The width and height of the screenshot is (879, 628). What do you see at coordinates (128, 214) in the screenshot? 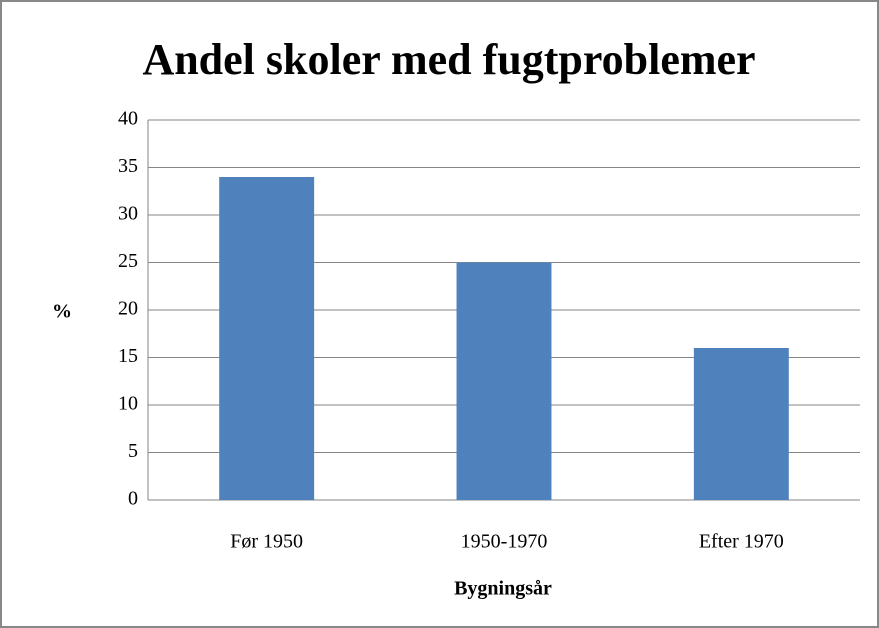
I see `y-tick-label: 30` at bounding box center [128, 214].